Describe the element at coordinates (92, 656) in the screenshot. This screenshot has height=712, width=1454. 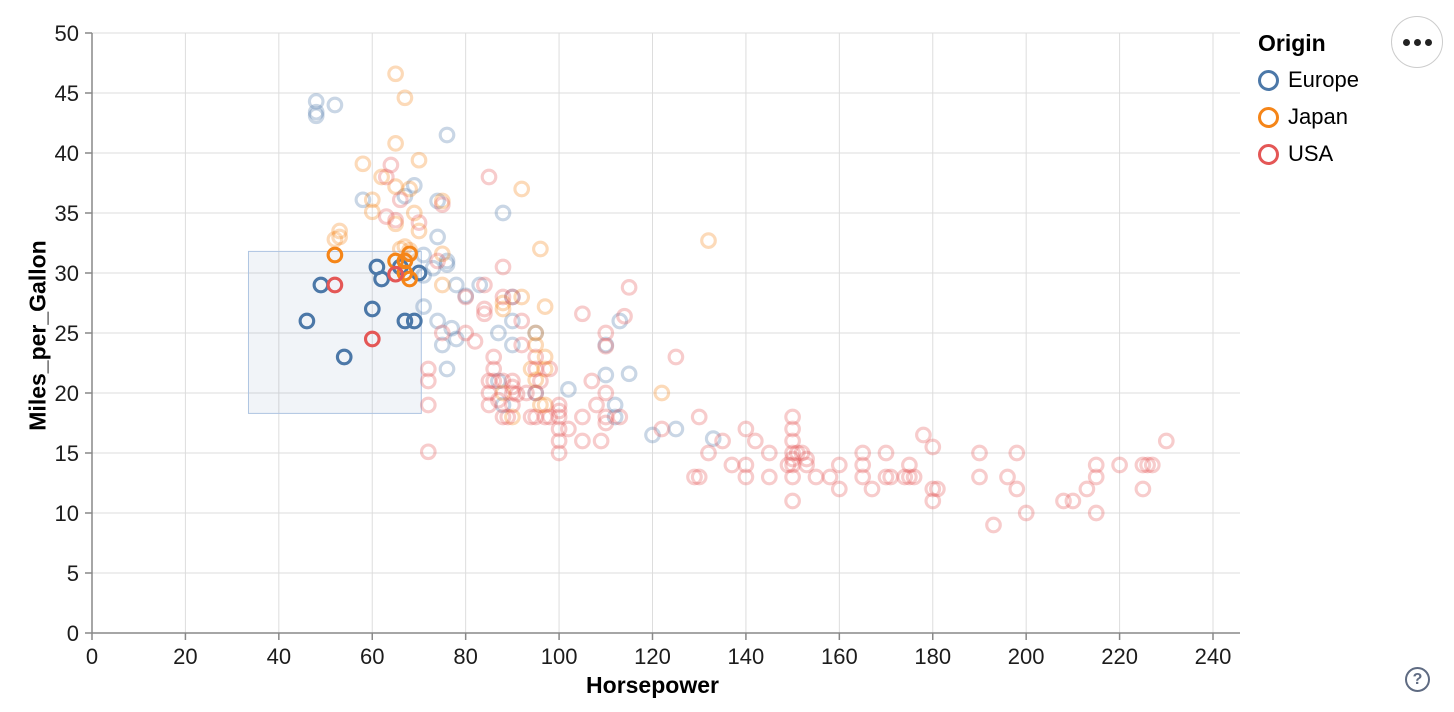
I see `svg-text: 0` at that location.